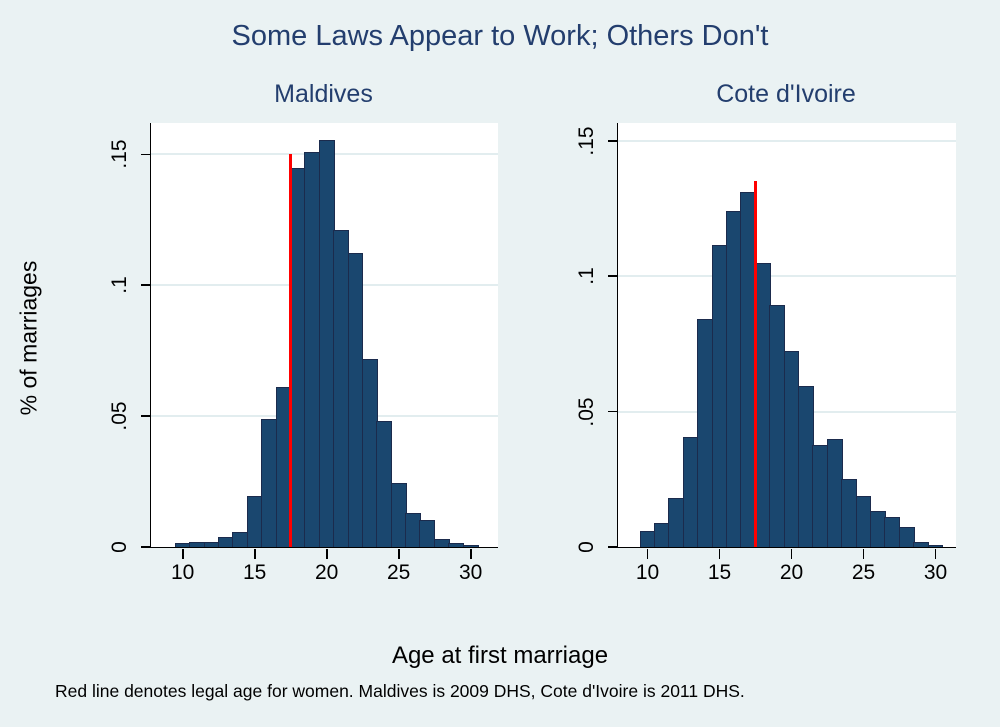  Describe the element at coordinates (28, 338) in the screenshot. I see `y-axis-title: % of marriages` at that location.